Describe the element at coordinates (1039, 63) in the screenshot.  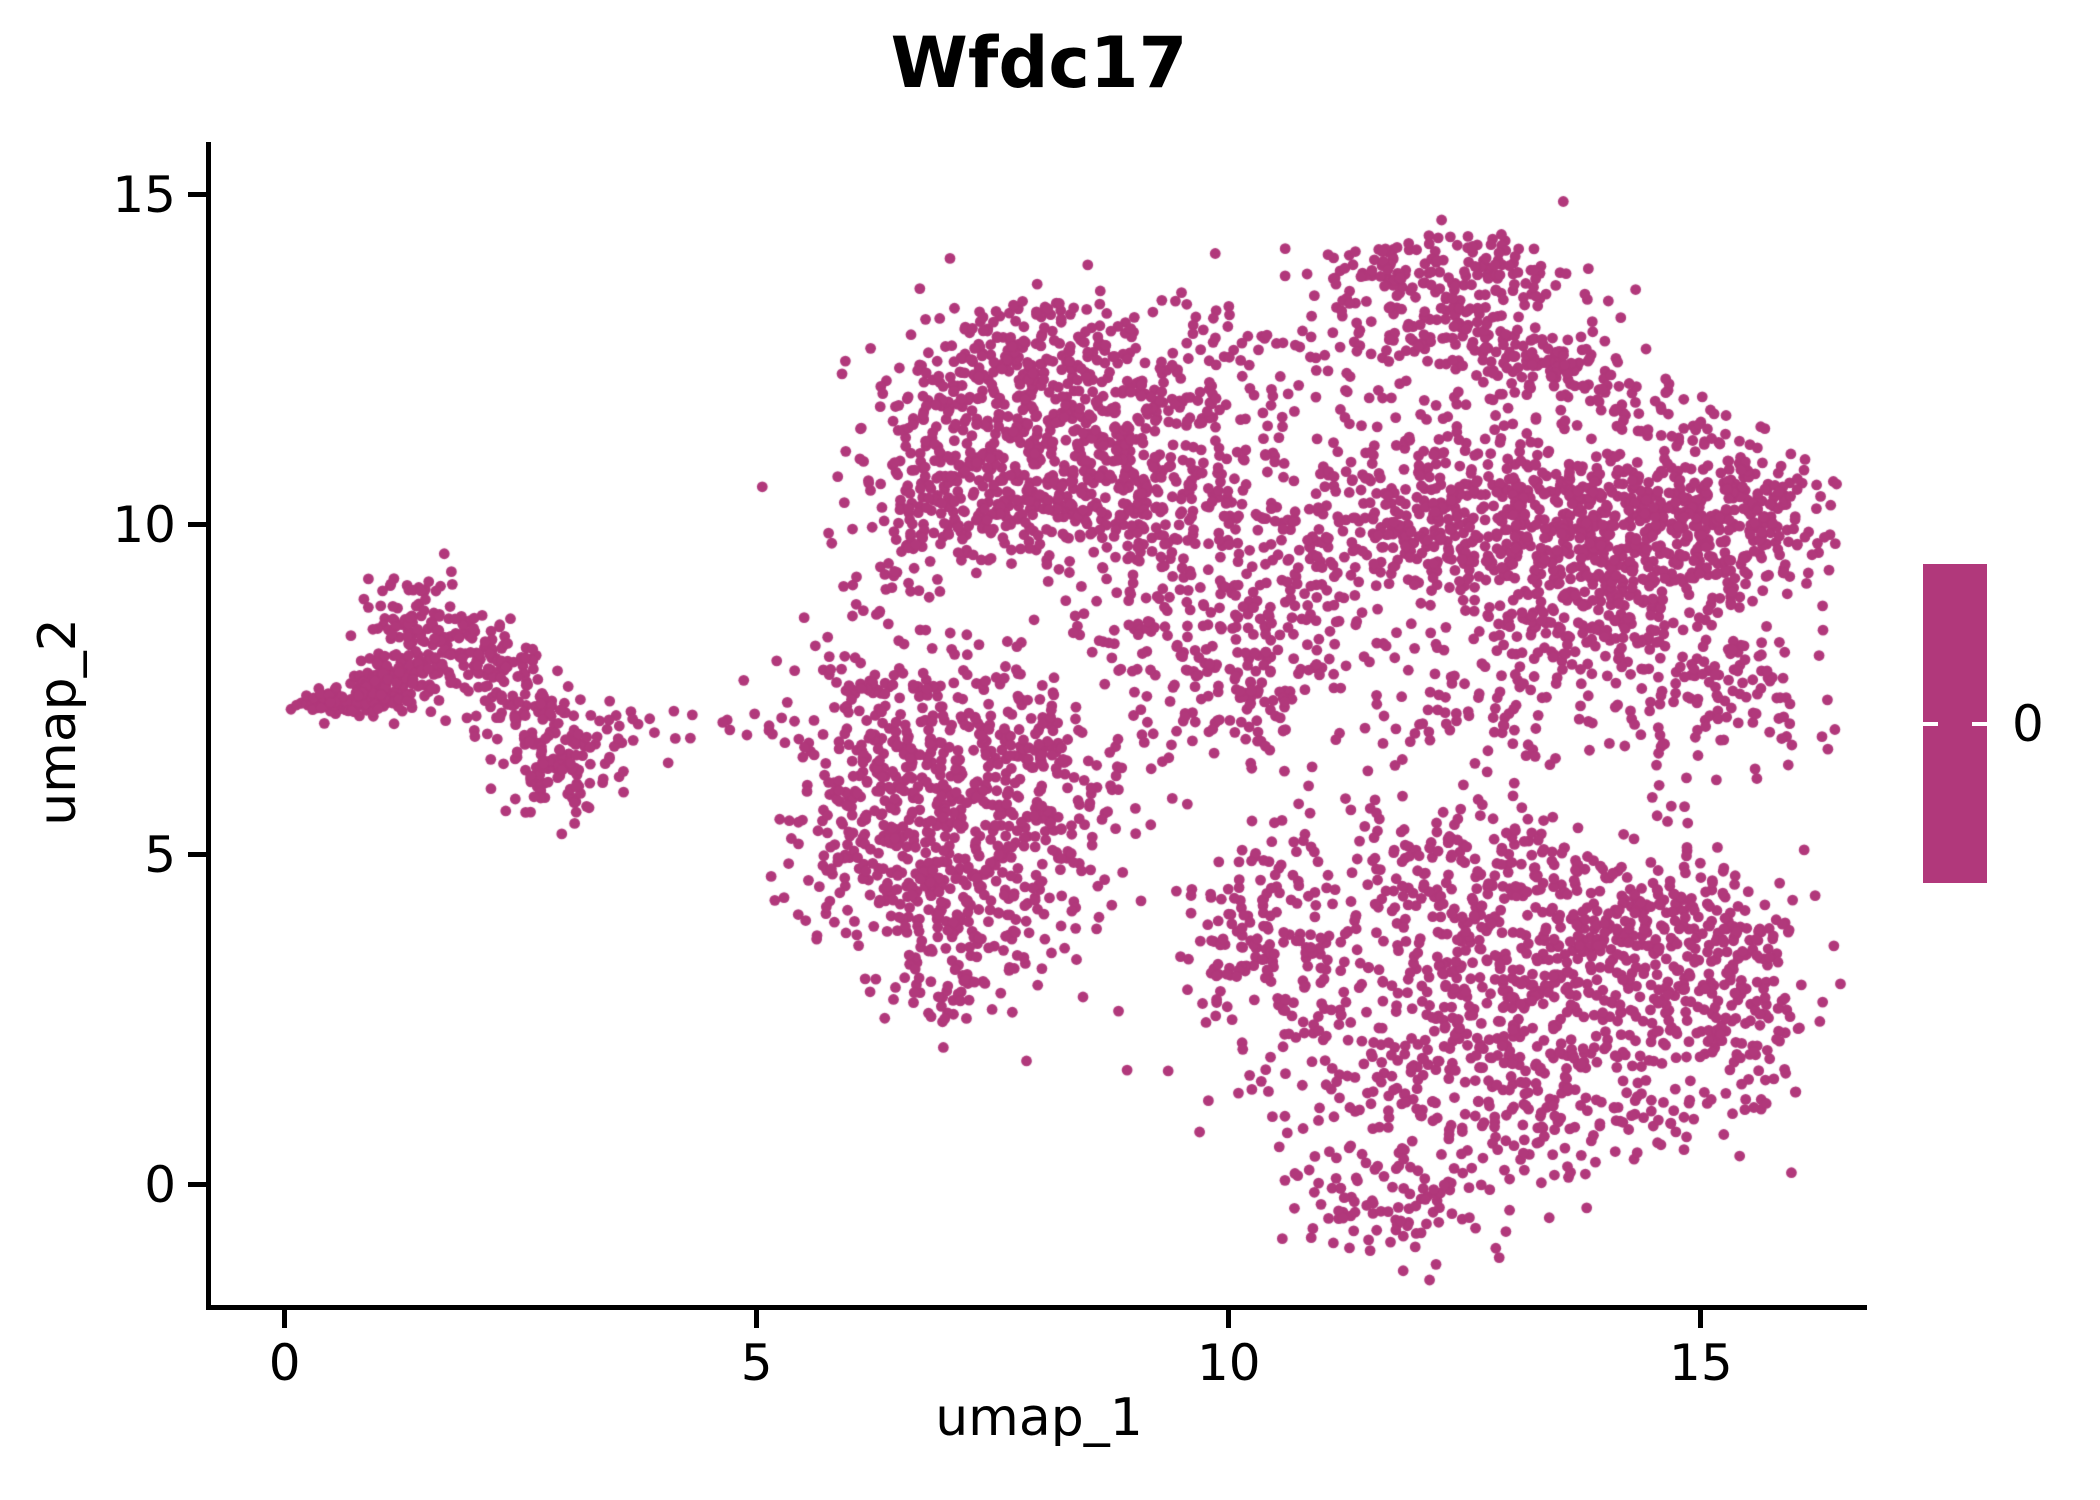
I see `plot-title: Wfdc17` at that location.